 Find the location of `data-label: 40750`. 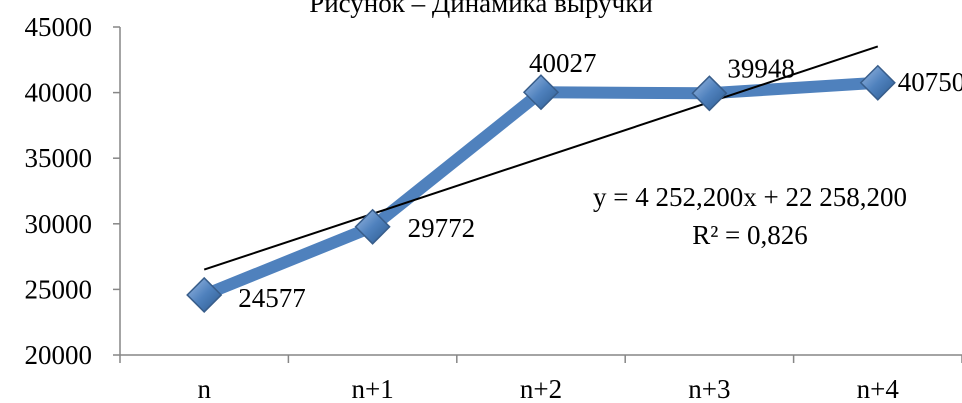

data-label: 40750 is located at coordinates (930, 82).